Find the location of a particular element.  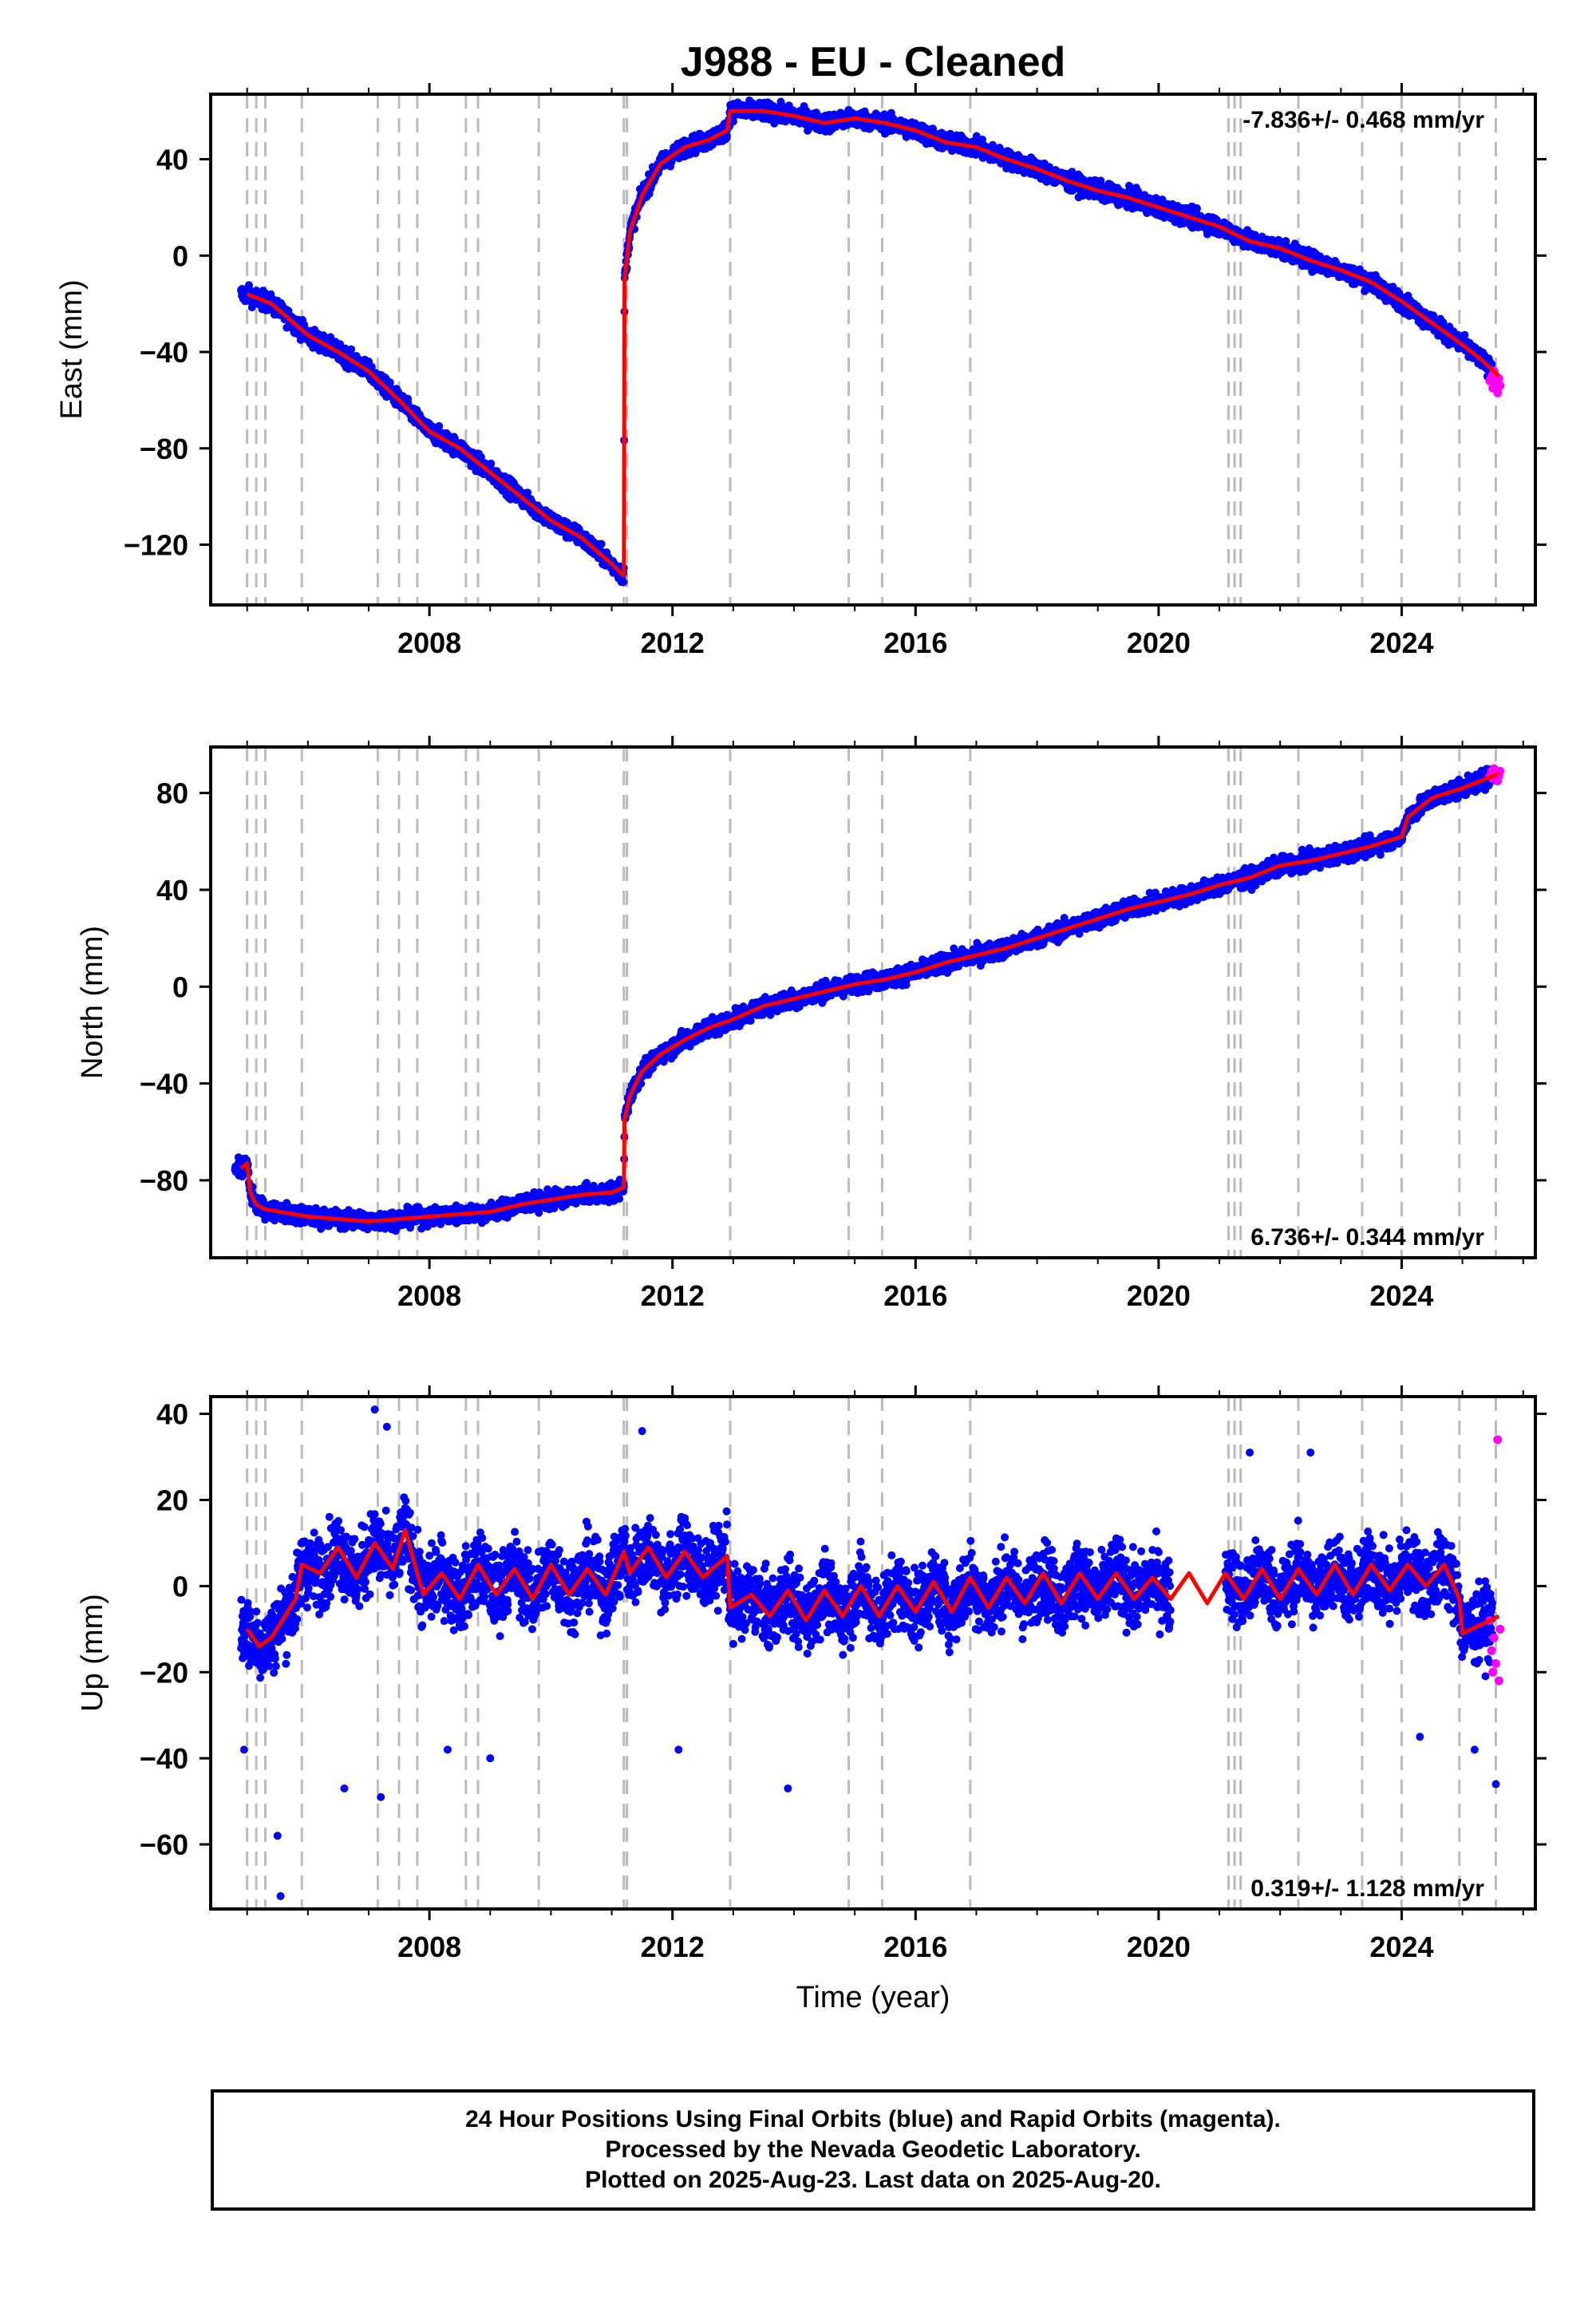

y-tick-label: −120 is located at coordinates (156, 545).